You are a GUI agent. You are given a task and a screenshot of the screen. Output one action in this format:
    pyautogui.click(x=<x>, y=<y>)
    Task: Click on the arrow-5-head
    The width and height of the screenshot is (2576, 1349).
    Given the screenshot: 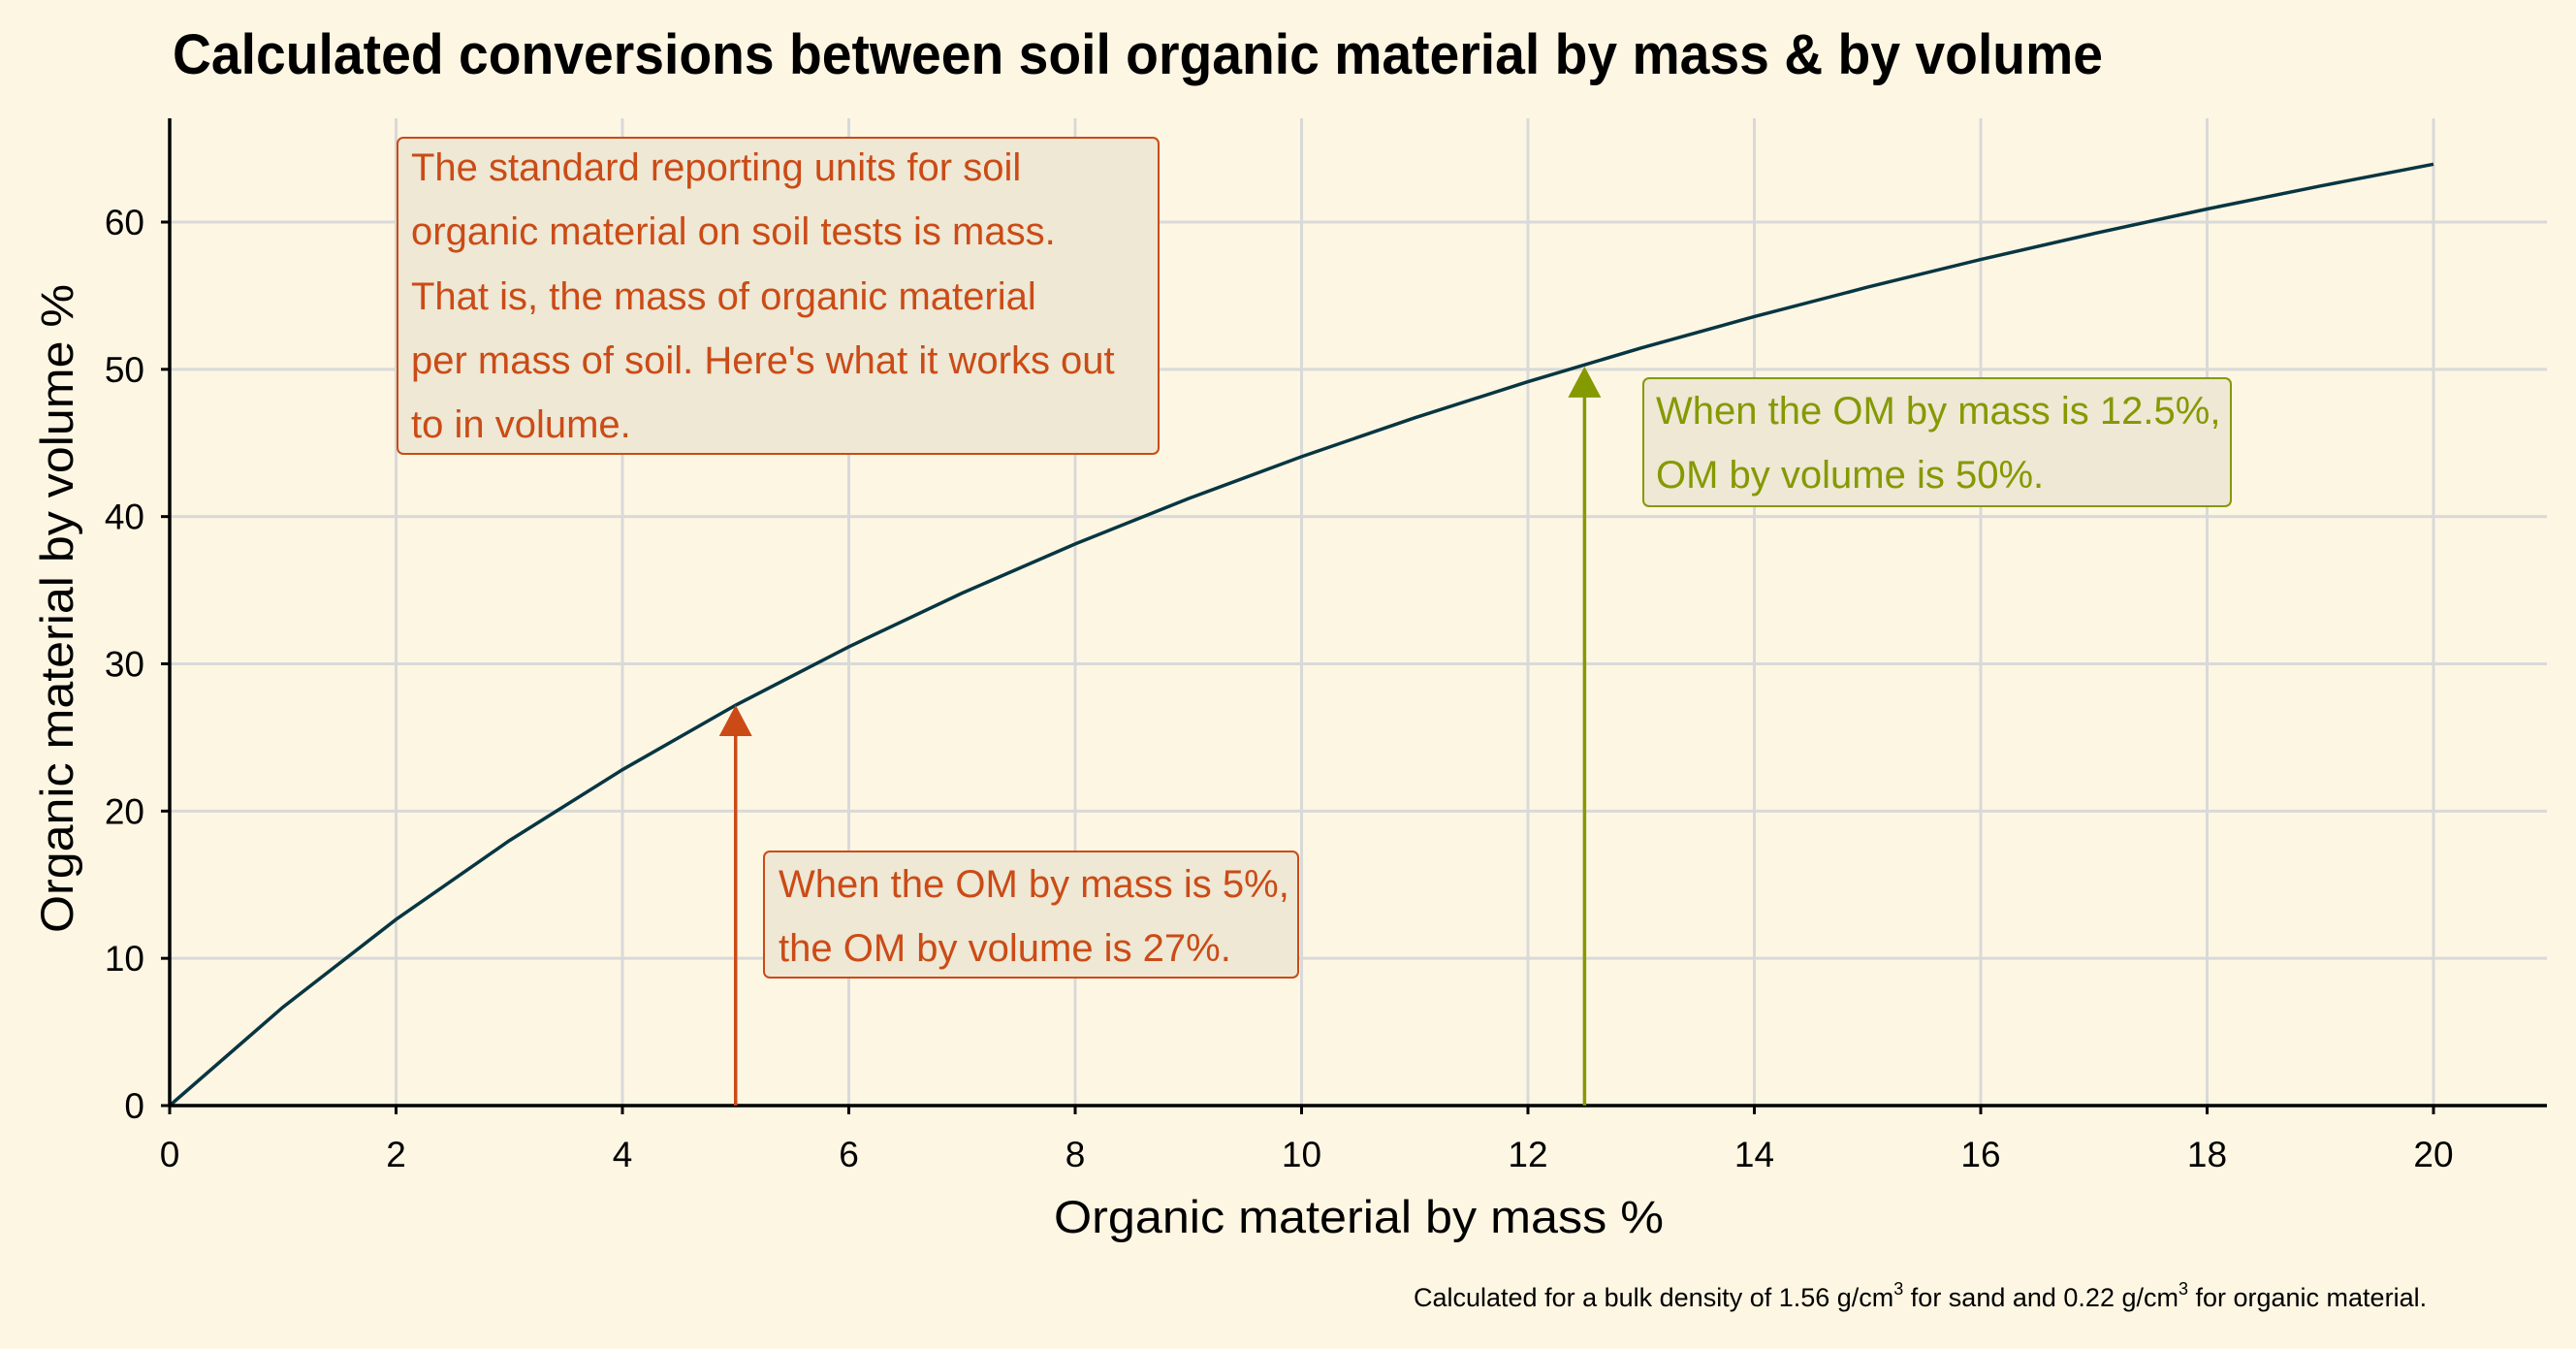 What is the action you would take?
    pyautogui.click(x=735, y=721)
    